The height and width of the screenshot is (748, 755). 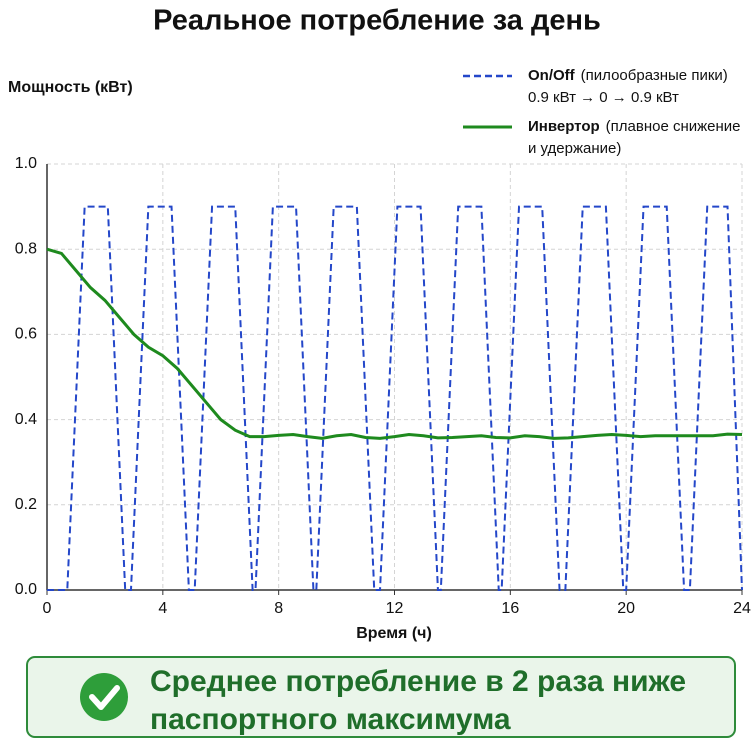 I want to click on legend-name: On/Off, so click(x=552, y=75).